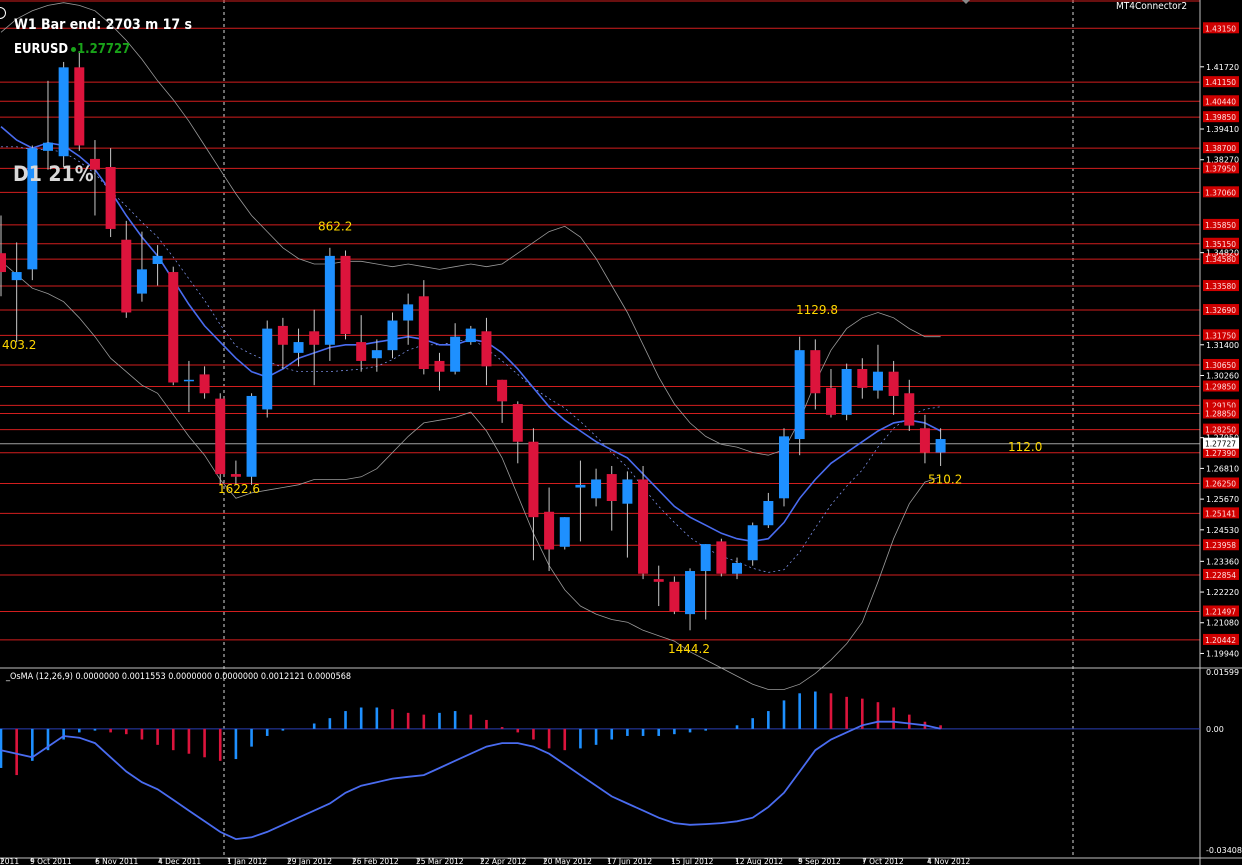 This screenshot has width=1242, height=865. Describe the element at coordinates (470, 780) in the screenshot. I see `osma-signal-line` at that location.